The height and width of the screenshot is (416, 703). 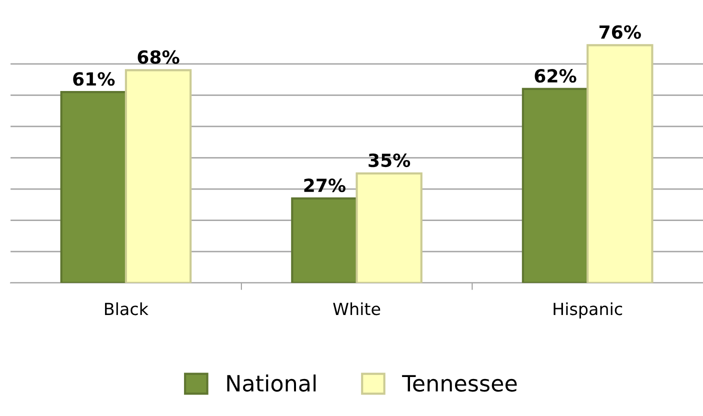 I want to click on x-tick-label: Black, so click(x=126, y=309).